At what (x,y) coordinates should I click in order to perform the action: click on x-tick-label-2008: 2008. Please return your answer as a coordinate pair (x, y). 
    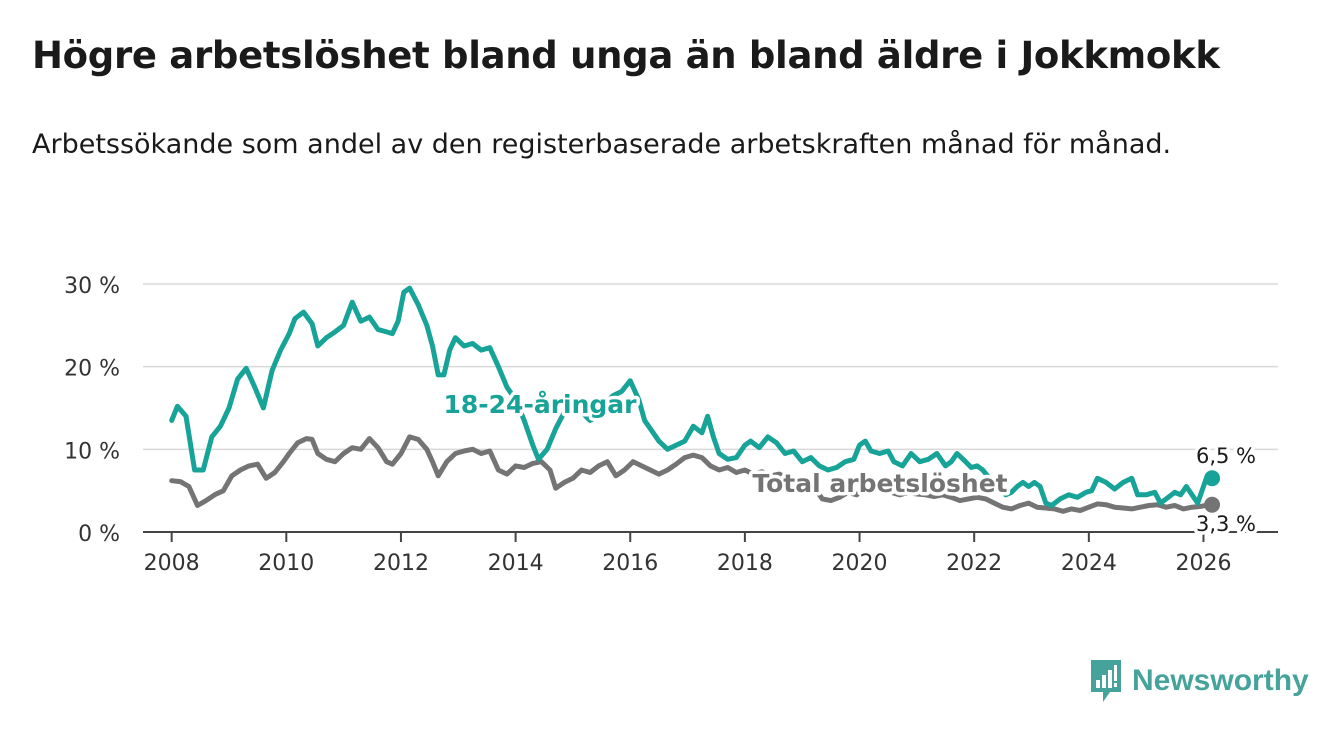
    Looking at the image, I should click on (172, 563).